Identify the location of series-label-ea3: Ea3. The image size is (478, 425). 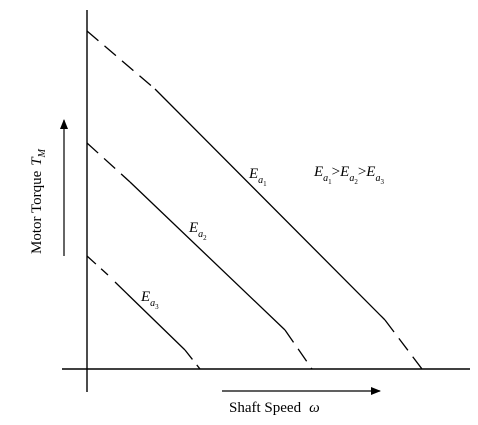
(149, 300).